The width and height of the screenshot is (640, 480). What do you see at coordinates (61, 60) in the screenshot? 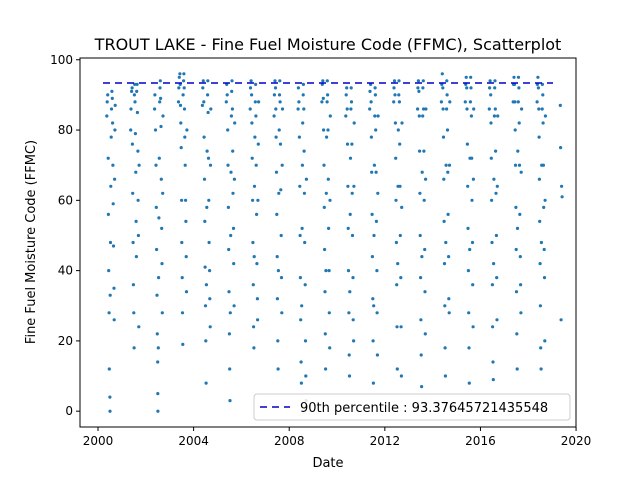
I see `y-tick-label: 100` at bounding box center [61, 60].